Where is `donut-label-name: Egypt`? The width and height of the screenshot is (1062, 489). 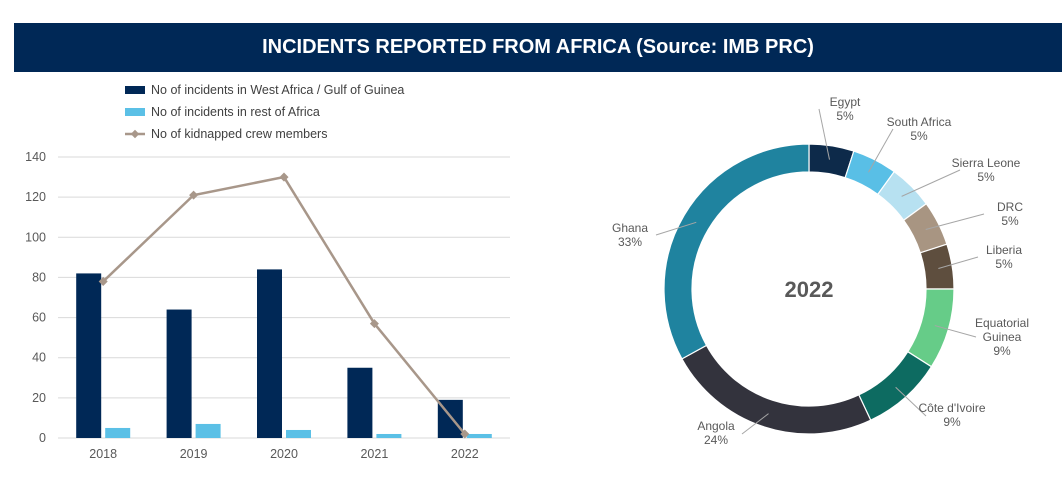 donut-label-name: Egypt is located at coordinates (845, 102).